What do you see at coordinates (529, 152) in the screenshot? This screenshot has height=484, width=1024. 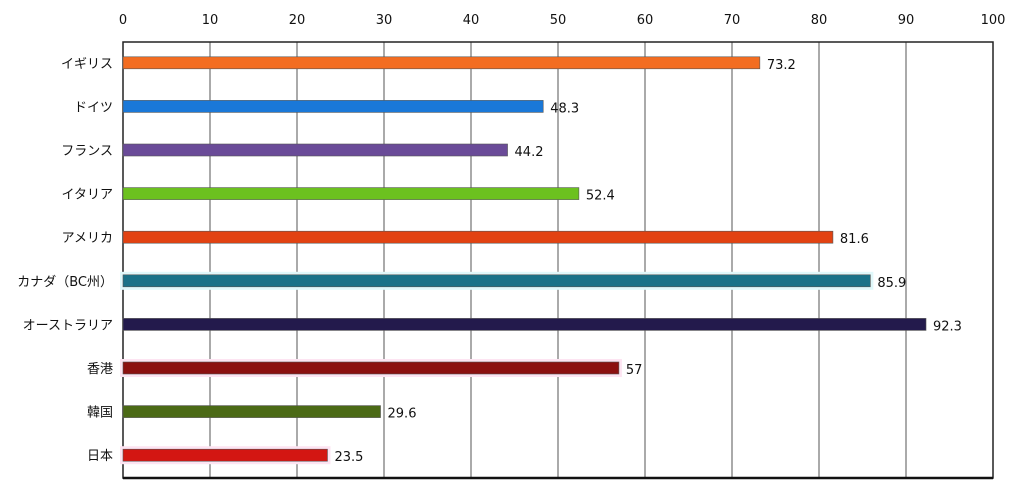 I see `data-label: 44.2` at bounding box center [529, 152].